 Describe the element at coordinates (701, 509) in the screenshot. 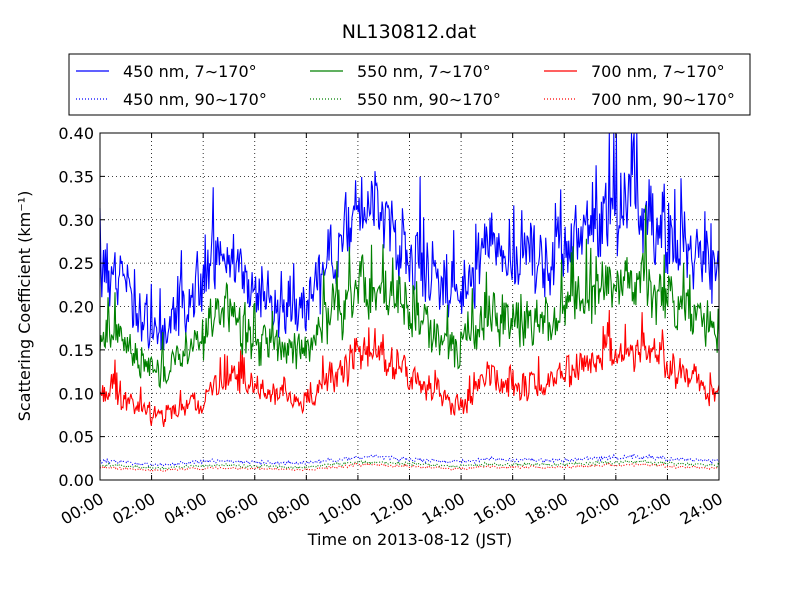

I see `x-tick-label: 24:00` at that location.